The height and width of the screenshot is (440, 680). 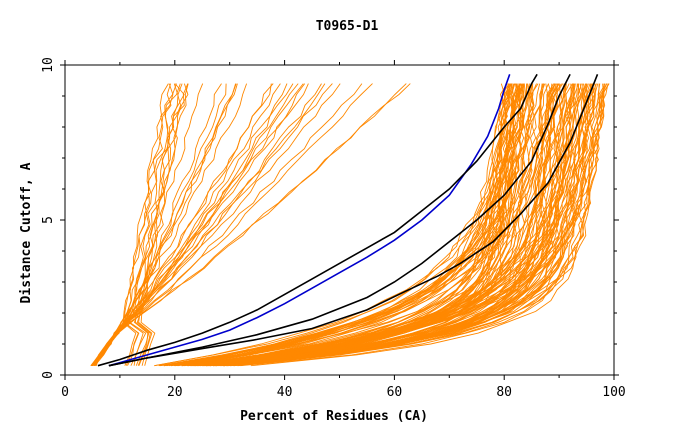 I want to click on x-tick-label: 100, so click(x=613, y=392).